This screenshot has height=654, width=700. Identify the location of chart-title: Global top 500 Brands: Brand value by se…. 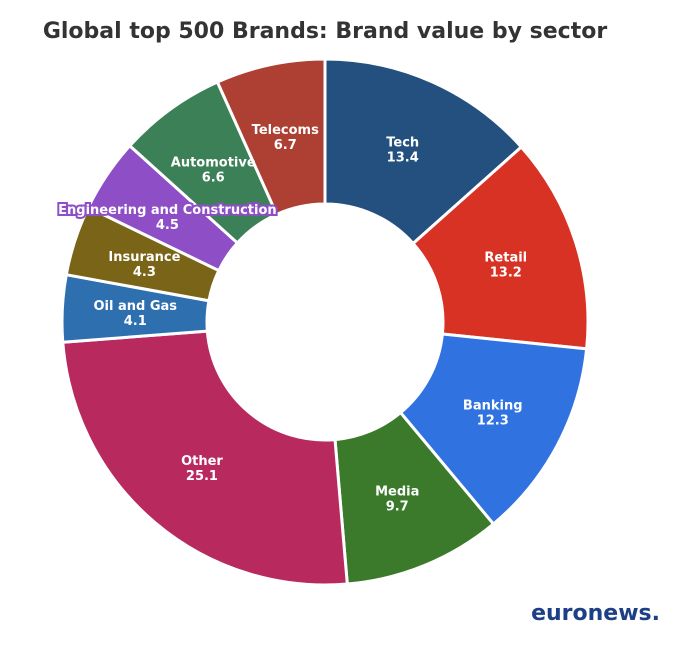
(325, 31).